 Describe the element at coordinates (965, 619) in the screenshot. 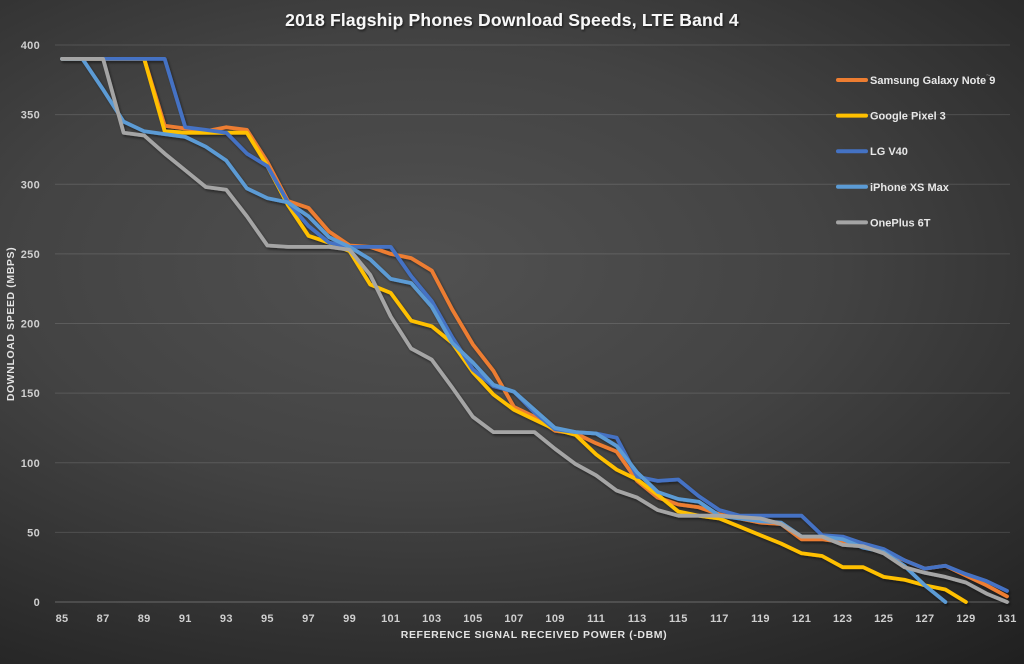

I see `x-tick-label-129: 129` at that location.